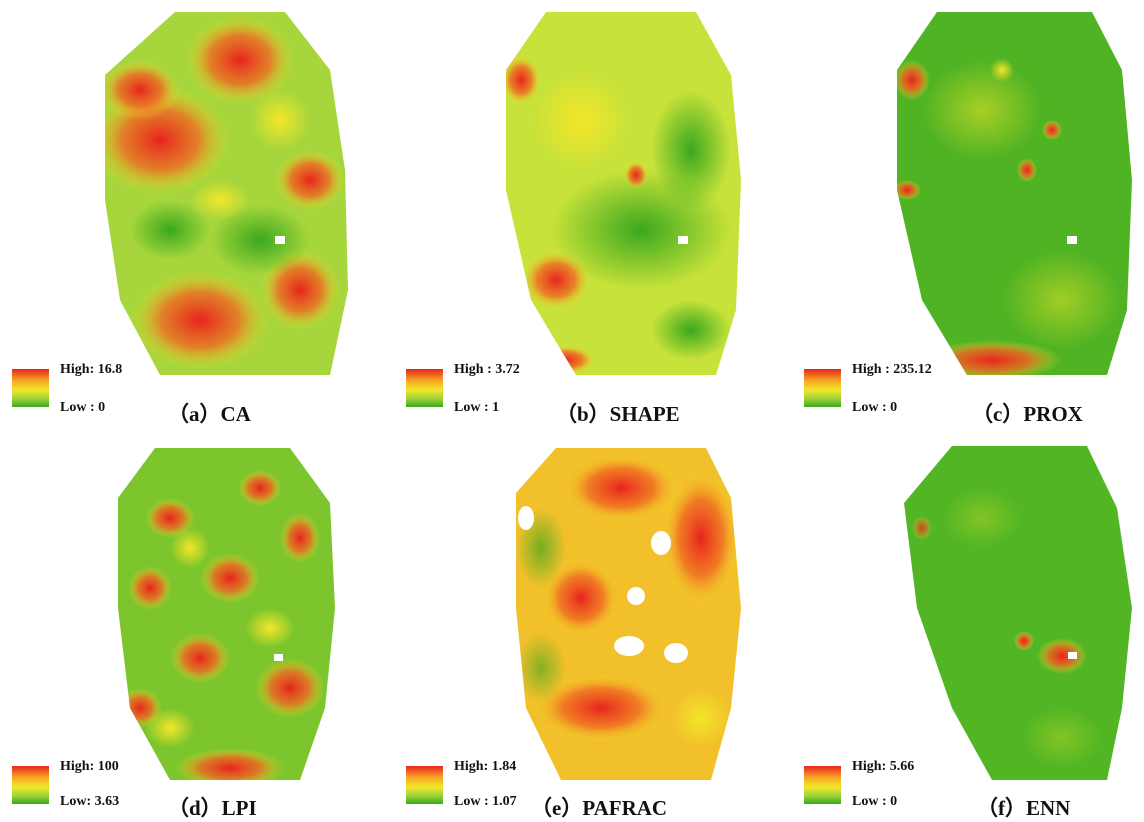  I want to click on panel-caption: （d）LPI, so click(212, 808).